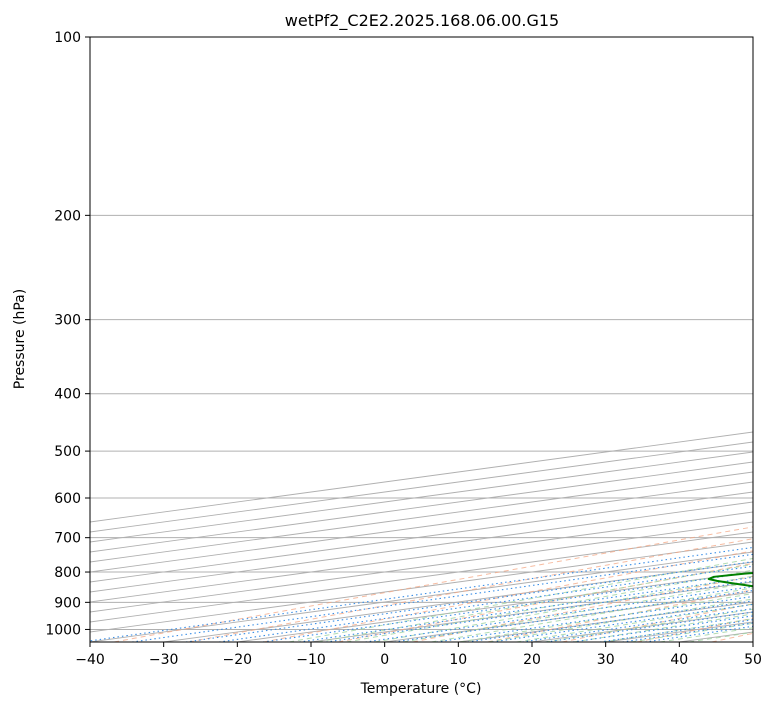  I want to click on x-tick-label: 20, so click(532, 660).